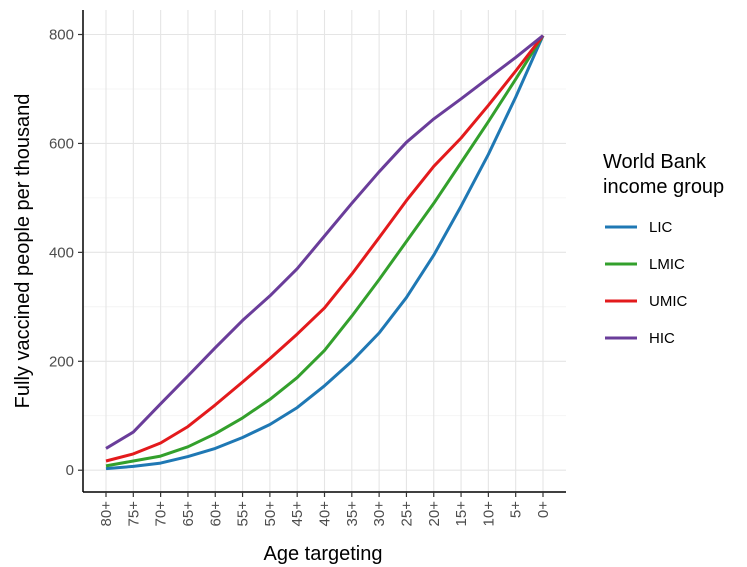 Image resolution: width=747 pixels, height=567 pixels. I want to click on legend-items: LIC LMIC UMIC HIC, so click(646, 283).